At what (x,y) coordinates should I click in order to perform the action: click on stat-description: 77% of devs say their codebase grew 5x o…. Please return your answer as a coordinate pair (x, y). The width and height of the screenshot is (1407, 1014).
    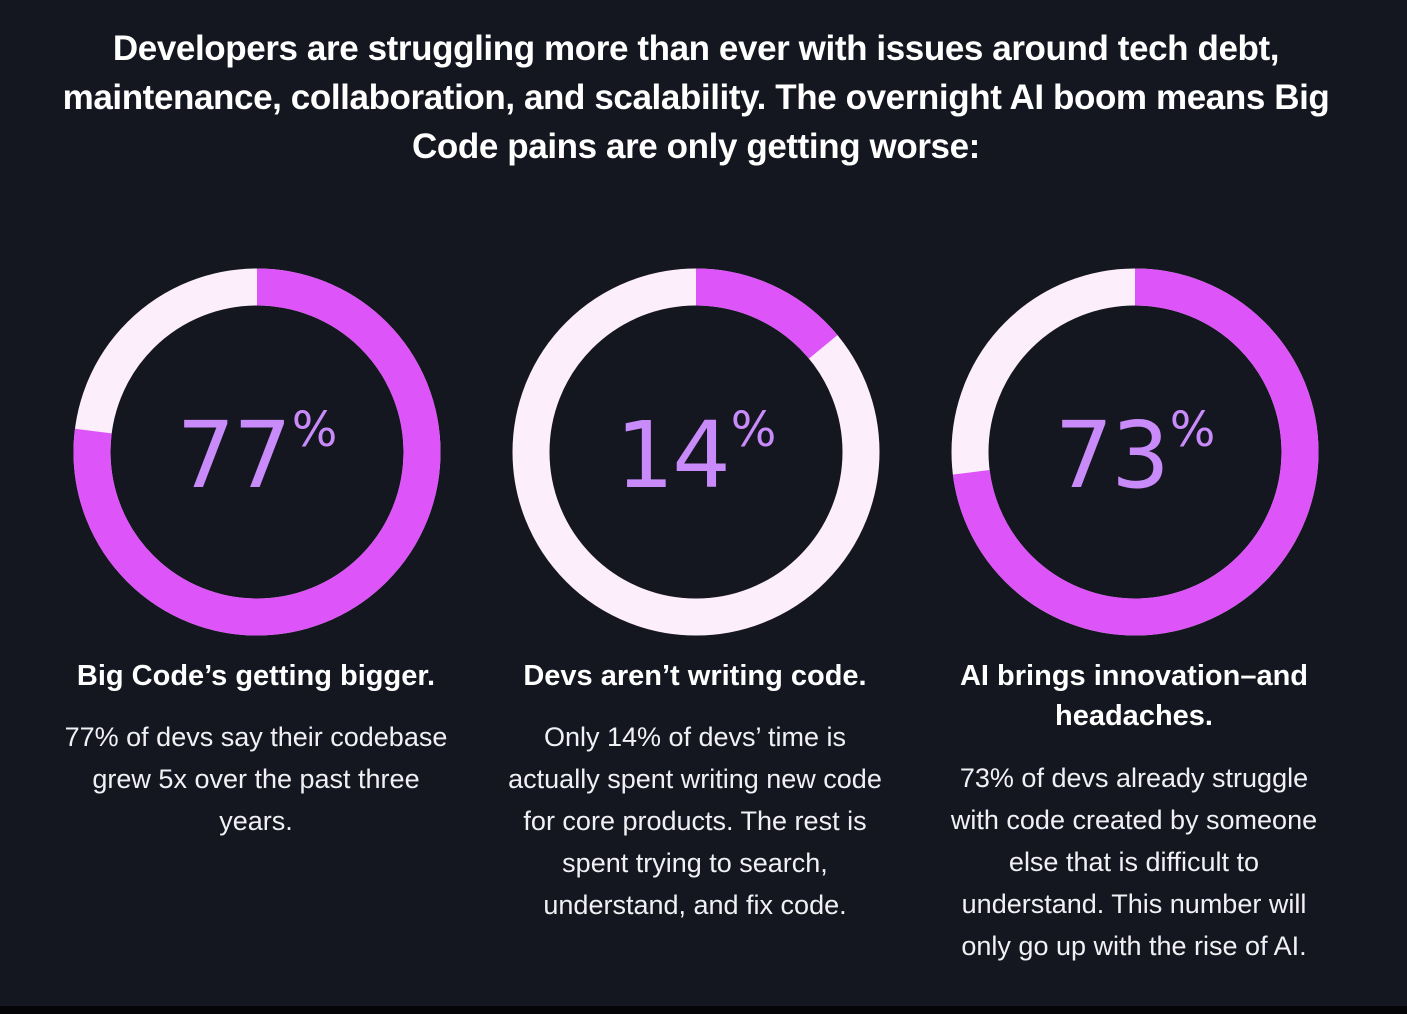
    Looking at the image, I should click on (256, 779).